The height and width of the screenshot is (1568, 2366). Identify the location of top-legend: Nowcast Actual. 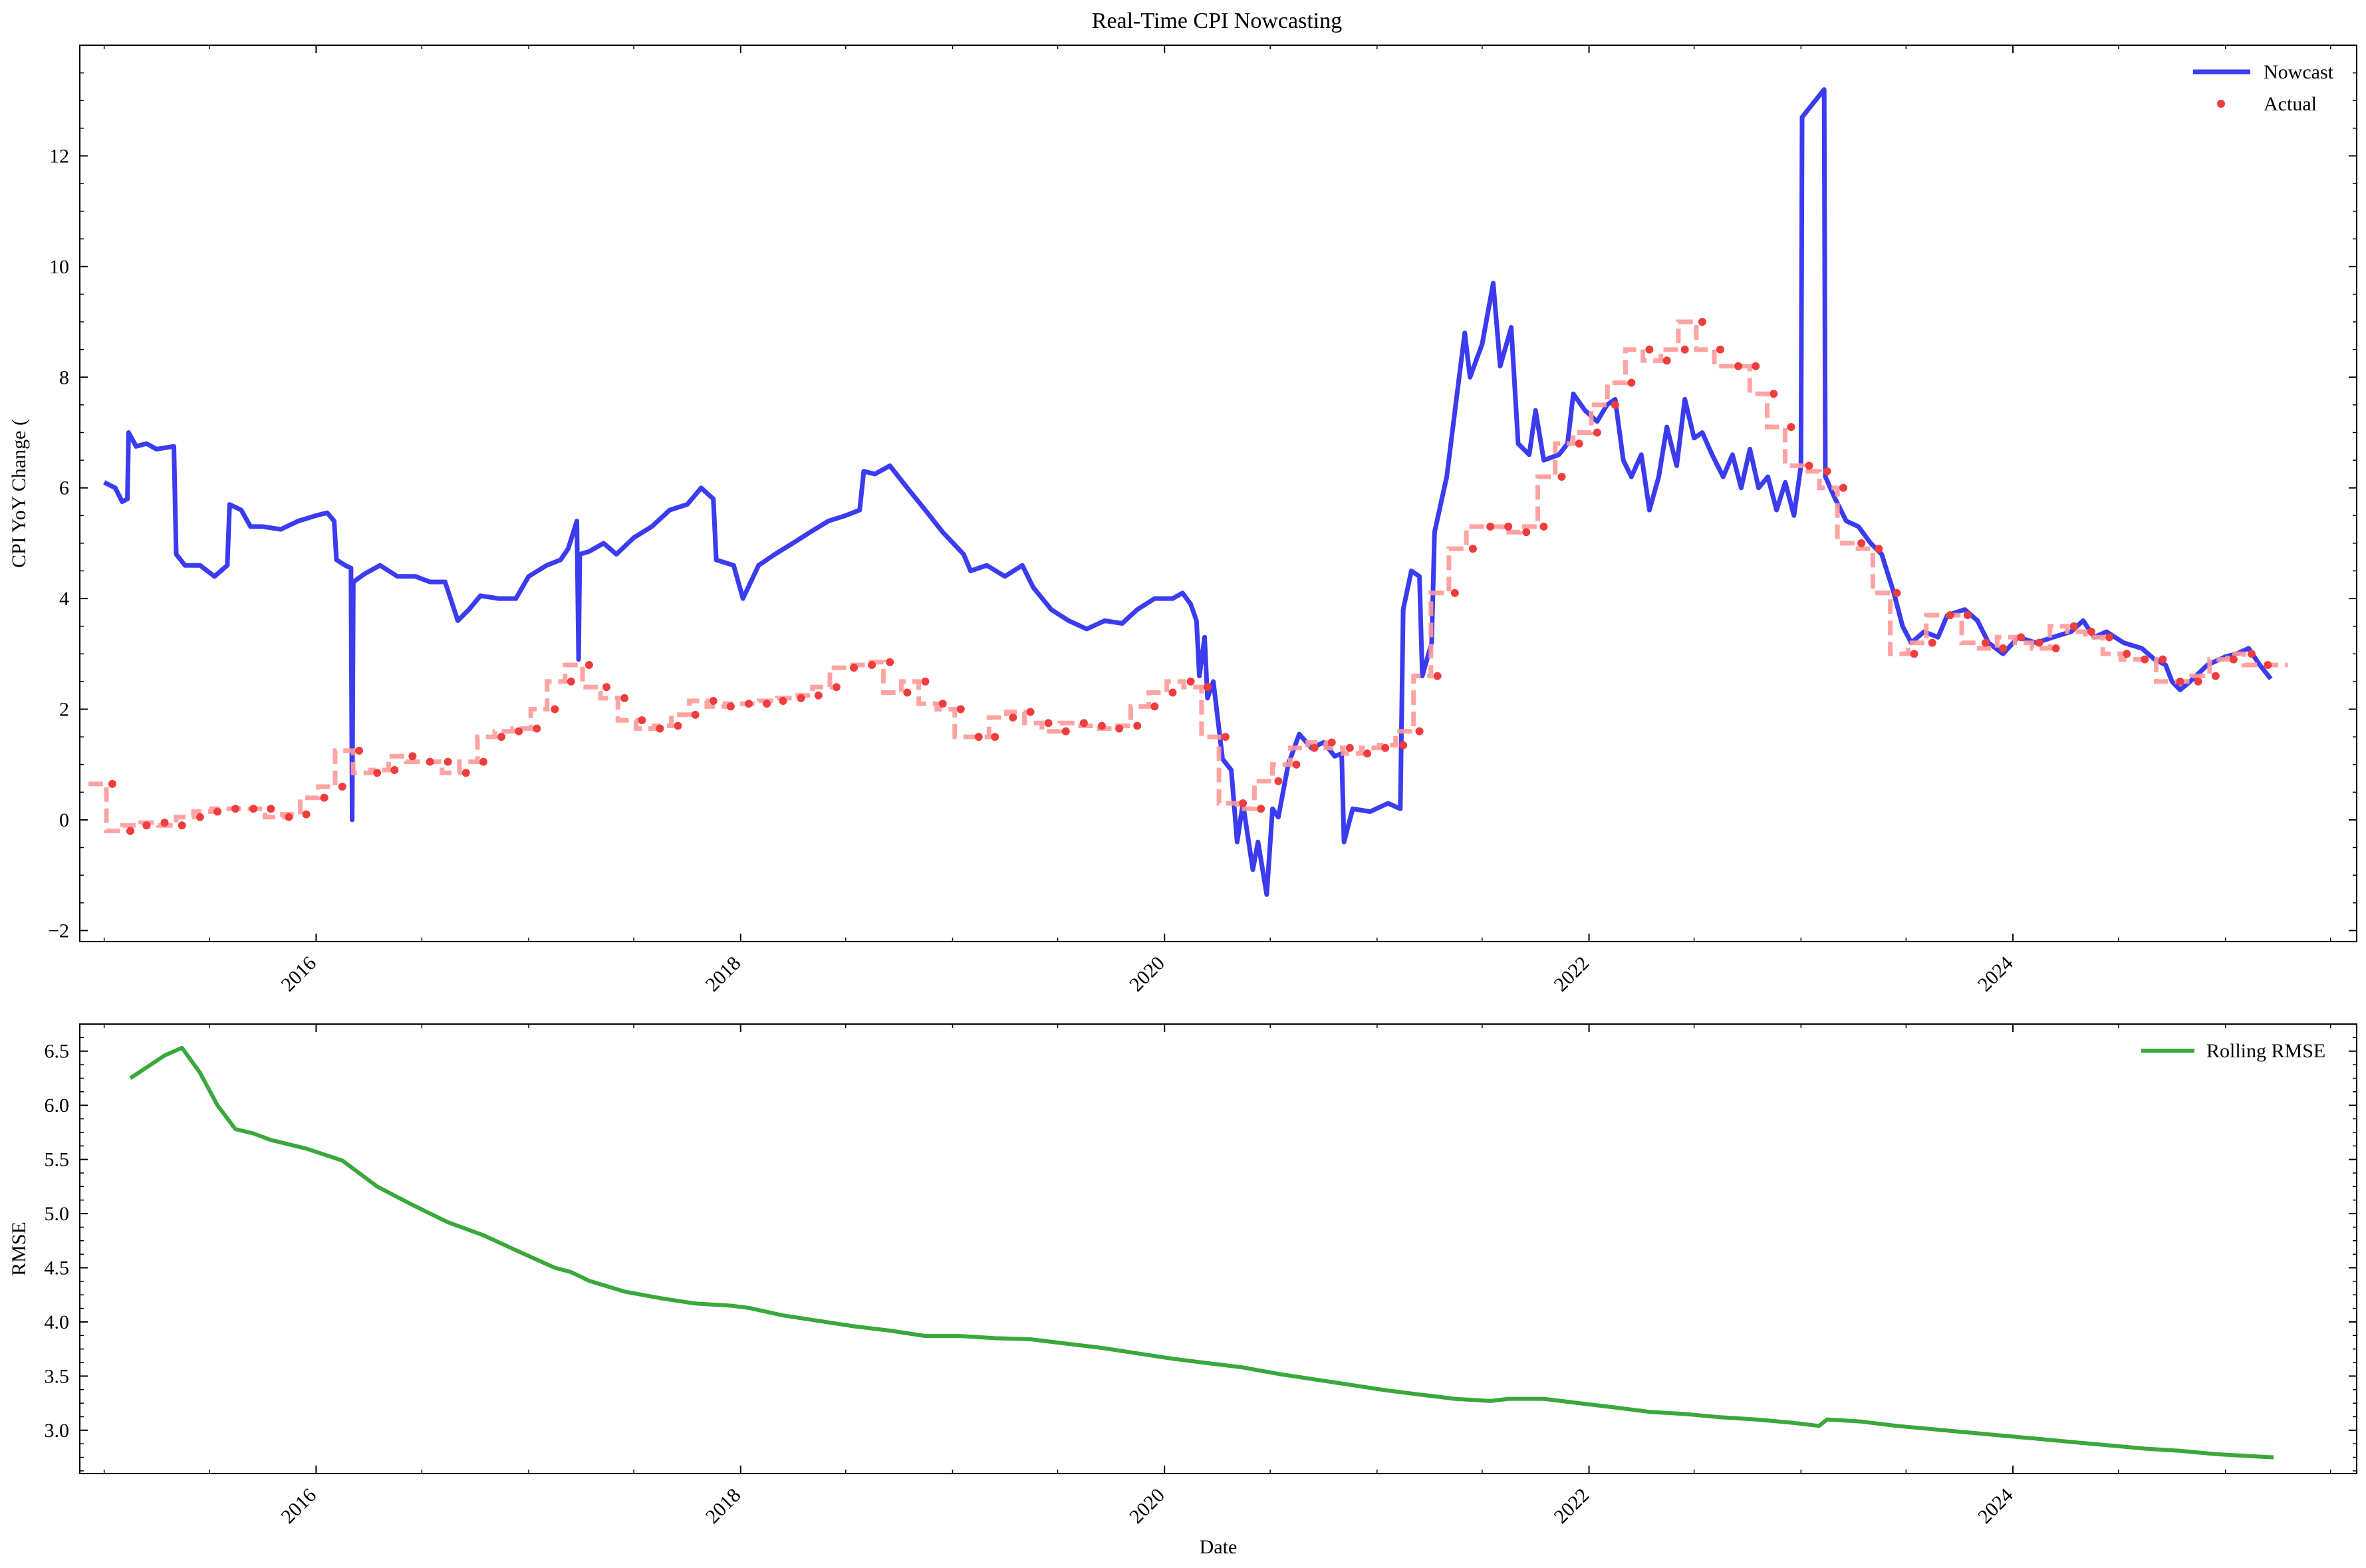
(2263, 88).